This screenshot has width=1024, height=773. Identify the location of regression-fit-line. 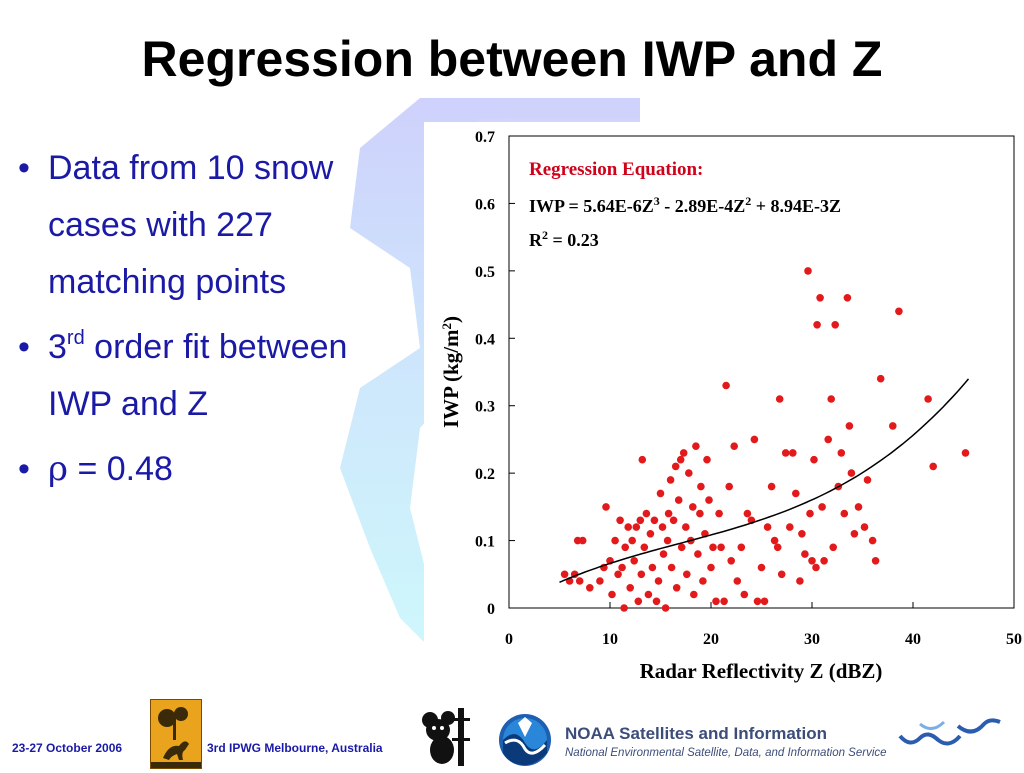
(764, 480).